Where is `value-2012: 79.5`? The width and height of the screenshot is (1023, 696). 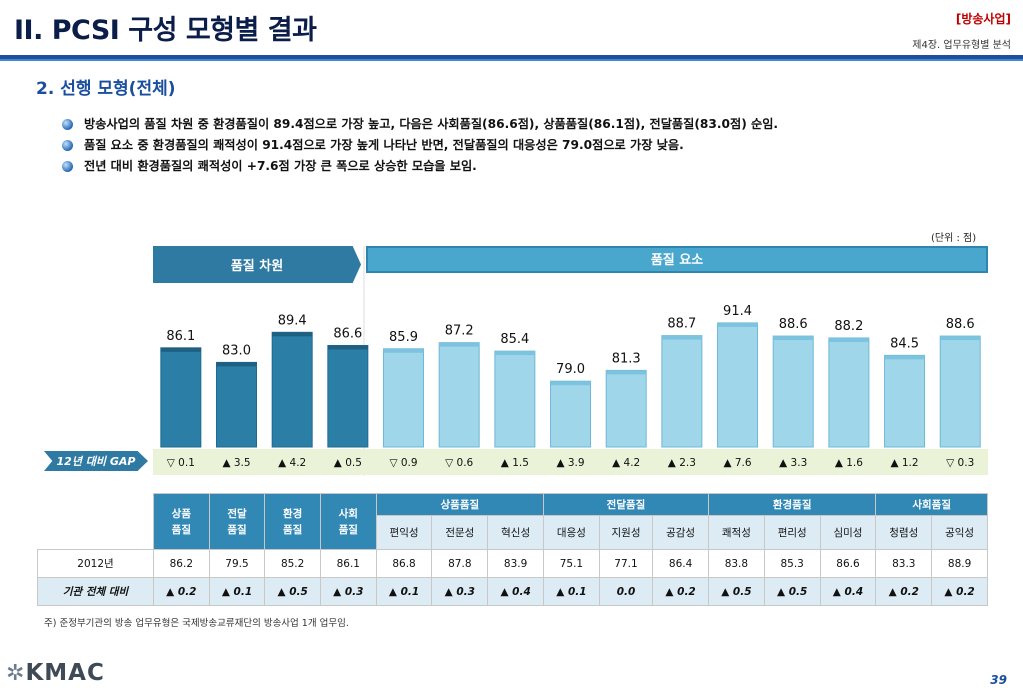
value-2012: 79.5 is located at coordinates (237, 563).